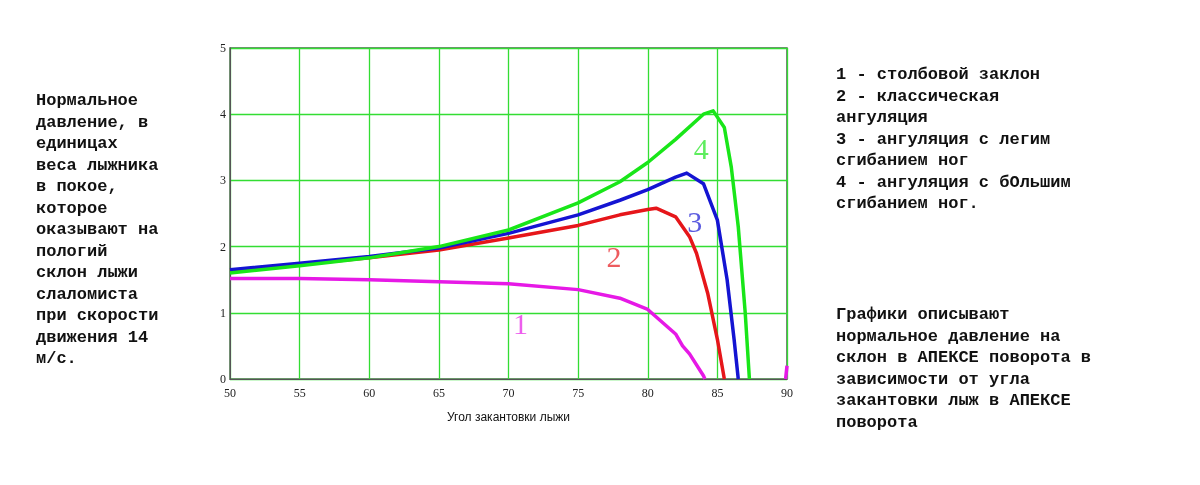  What do you see at coordinates (918, 107) in the screenshot?
I see `text: 2 - классическая ангуляция` at bounding box center [918, 107].